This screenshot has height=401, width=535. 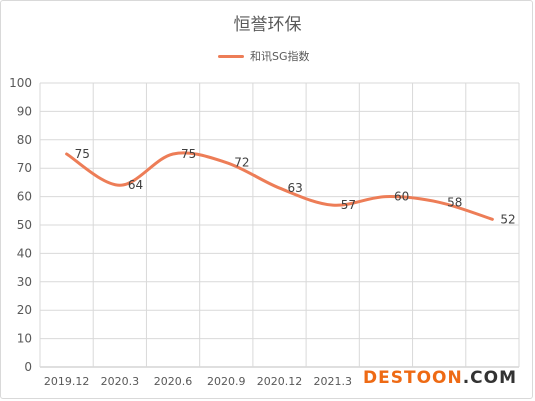 I want to click on y-tick-label: 70, so click(x=24, y=168).